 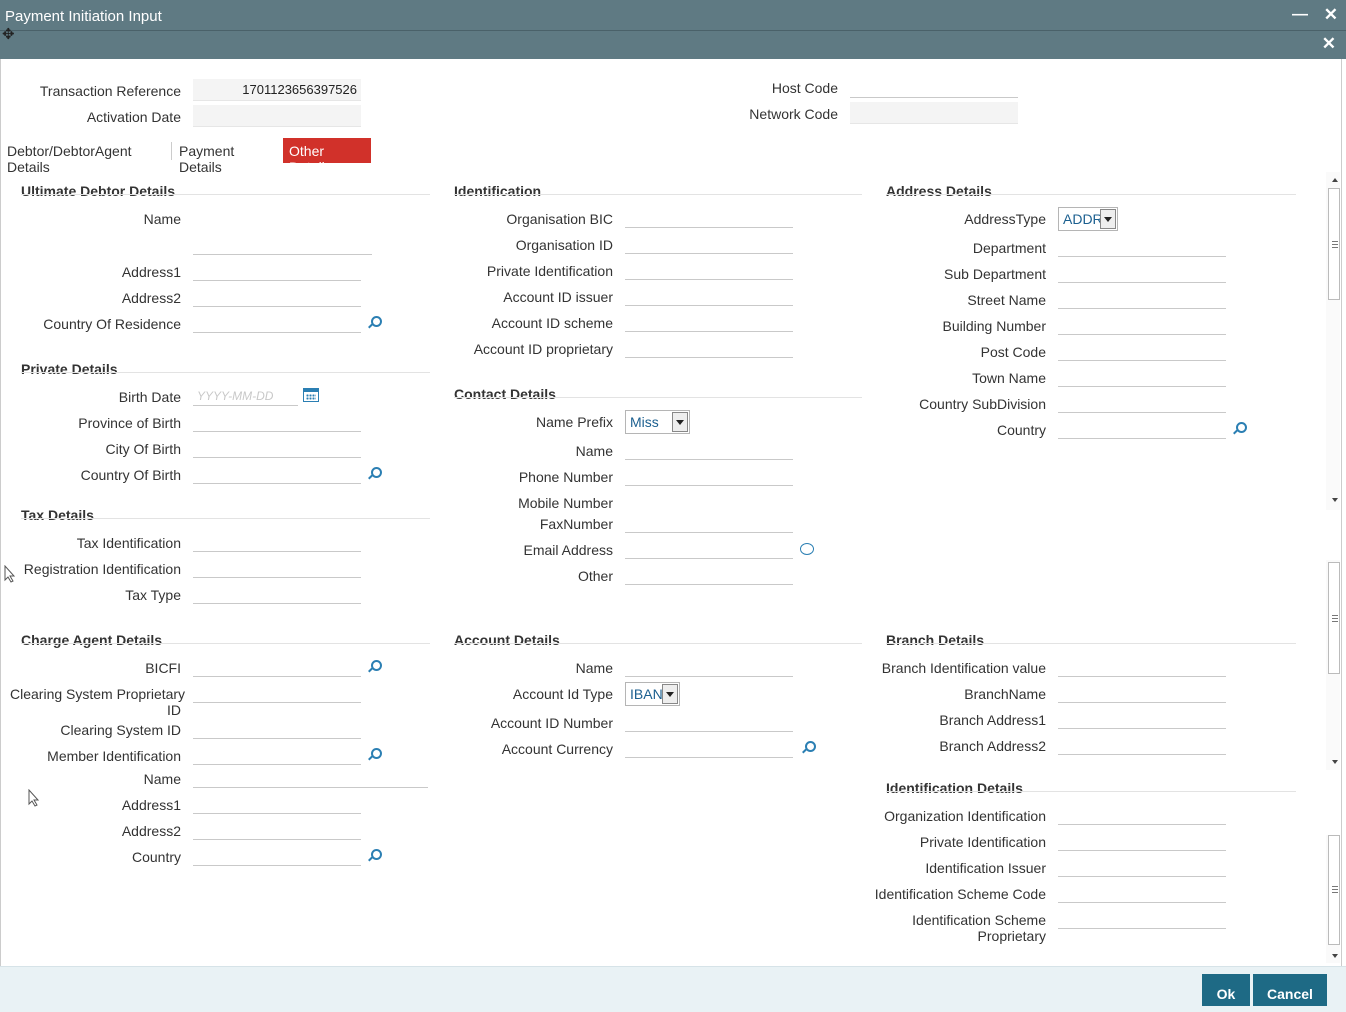 I want to click on identification-scheme-proprietary-label-2: Proprietary, so click(x=1011, y=936).